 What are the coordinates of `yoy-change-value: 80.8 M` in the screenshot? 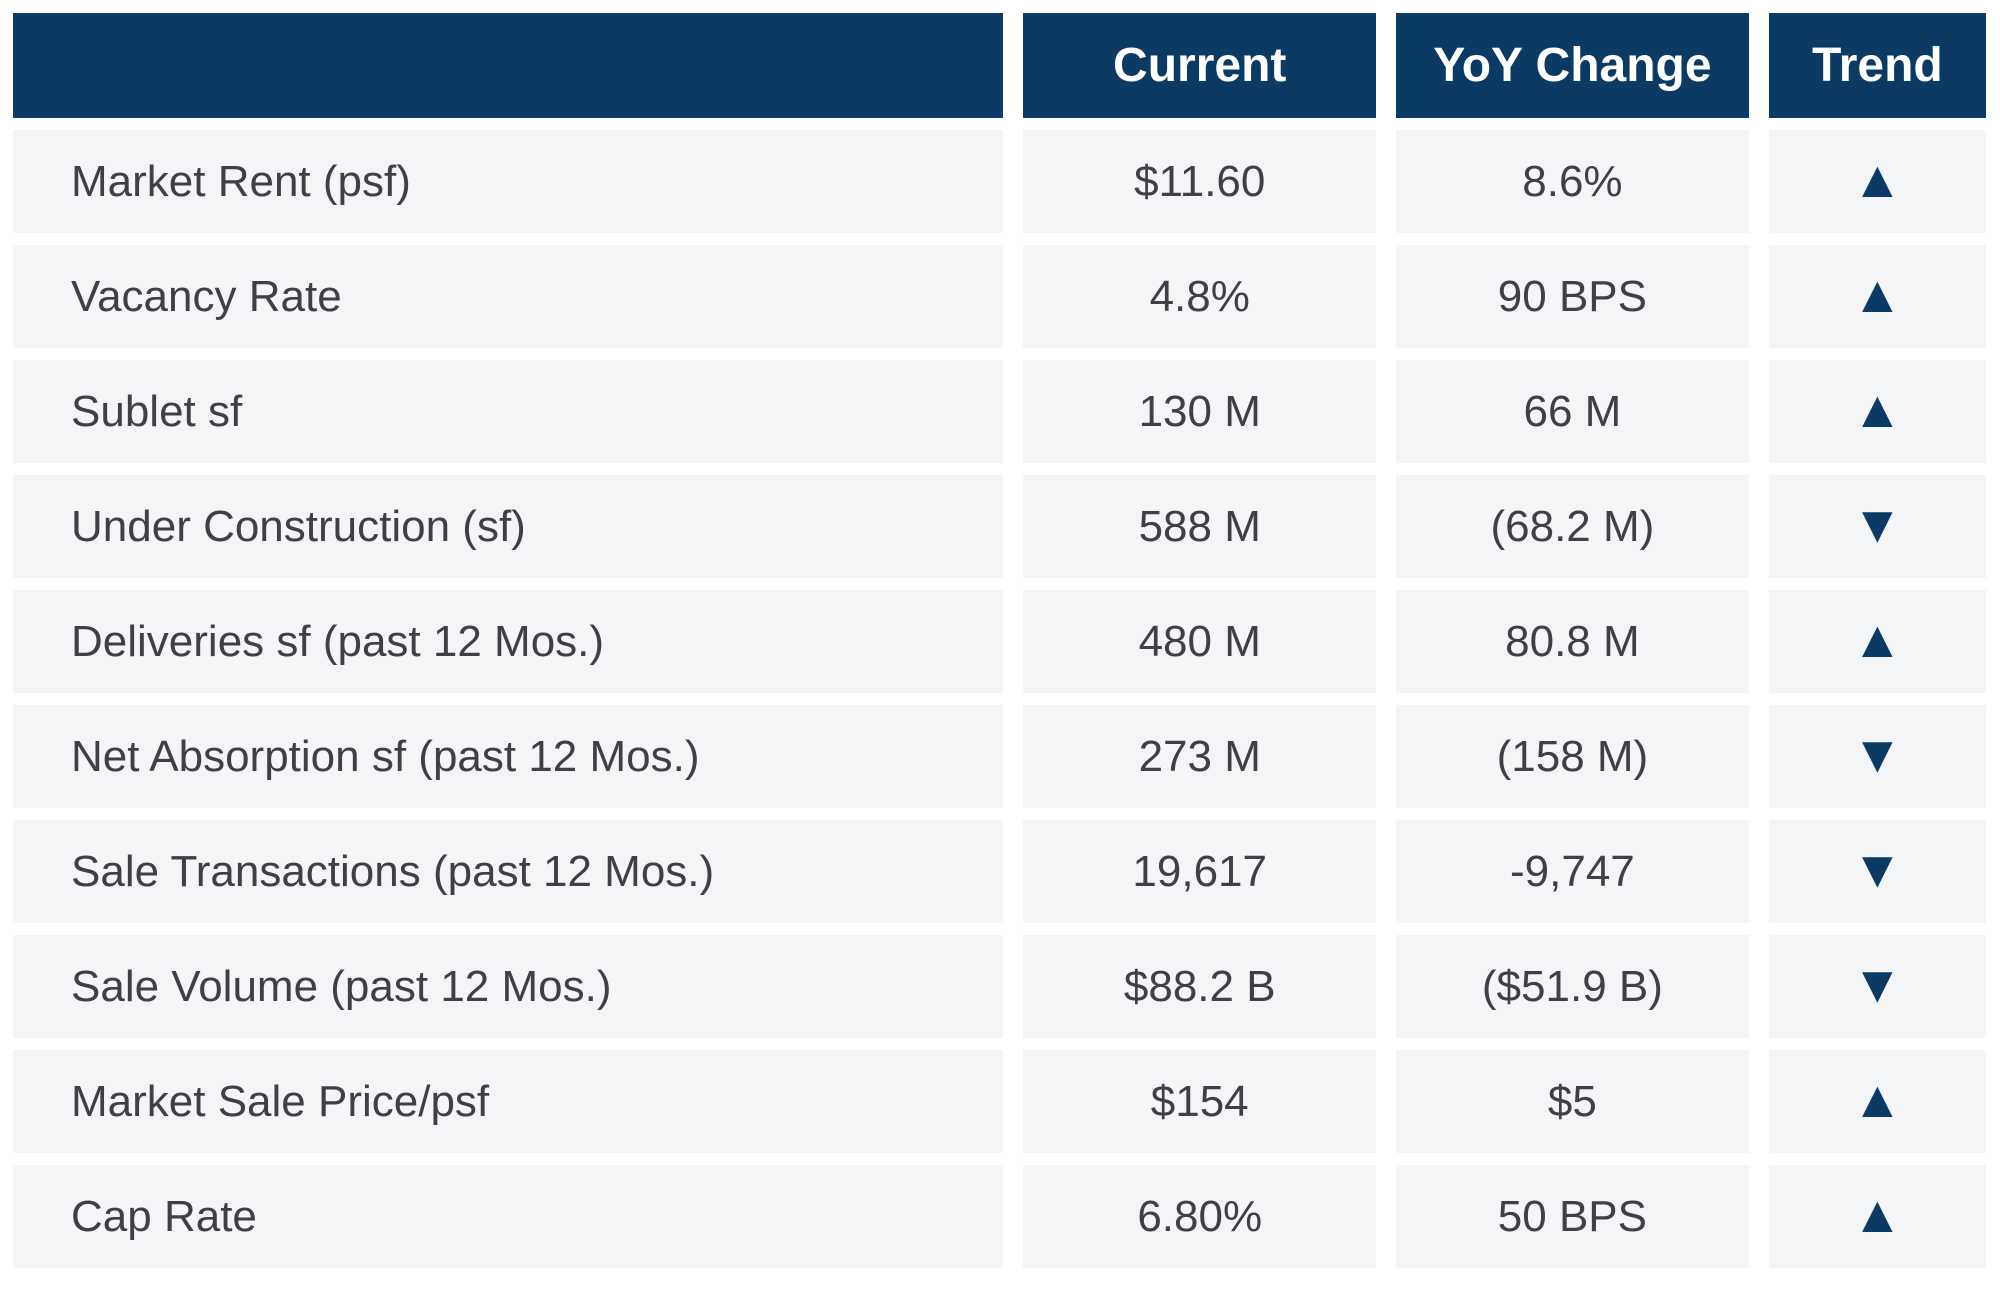 It's located at (1572, 641).